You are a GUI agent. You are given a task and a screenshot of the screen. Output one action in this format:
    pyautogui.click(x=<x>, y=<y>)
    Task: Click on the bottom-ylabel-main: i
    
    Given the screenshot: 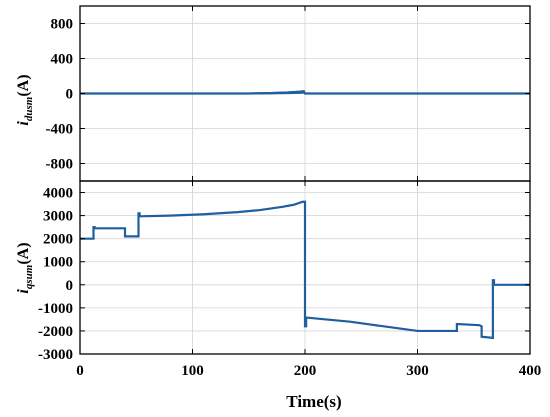 What is the action you would take?
    pyautogui.click(x=23, y=291)
    